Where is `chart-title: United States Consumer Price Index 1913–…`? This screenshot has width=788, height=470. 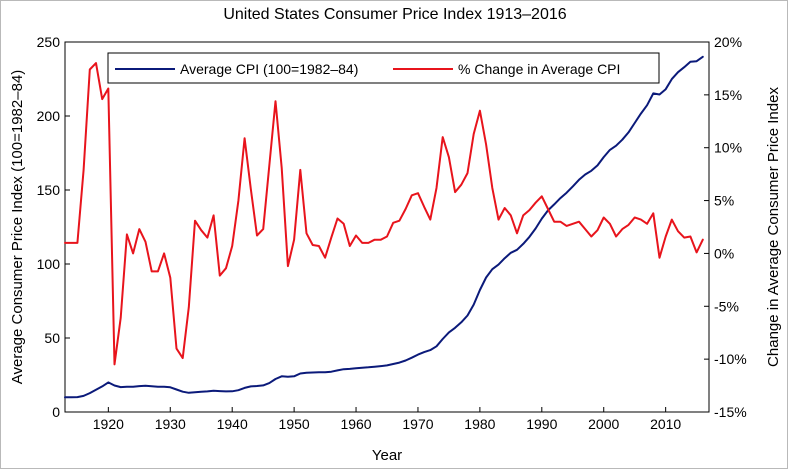
chart-title: United States Consumer Price Index 1913–… is located at coordinates (394, 14).